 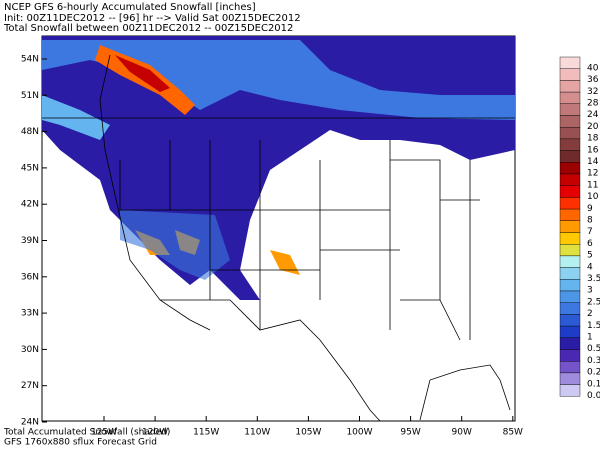 What do you see at coordinates (593, 279) in the screenshot?
I see `colorbar-label: 3.5` at bounding box center [593, 279].